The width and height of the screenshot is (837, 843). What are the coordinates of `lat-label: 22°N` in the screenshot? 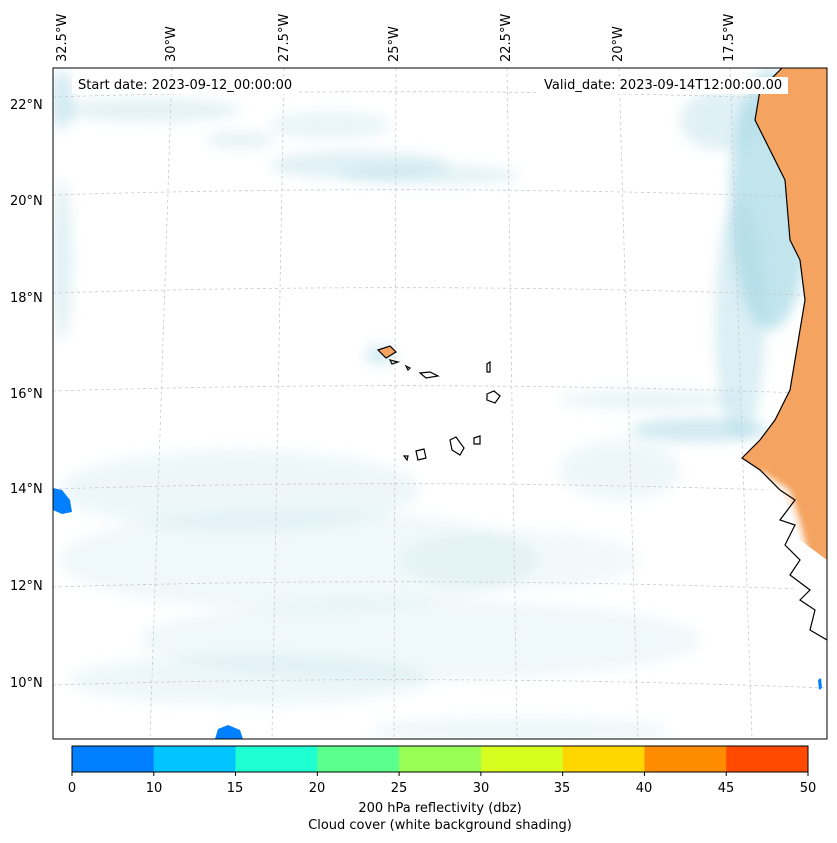 It's located at (26, 105).